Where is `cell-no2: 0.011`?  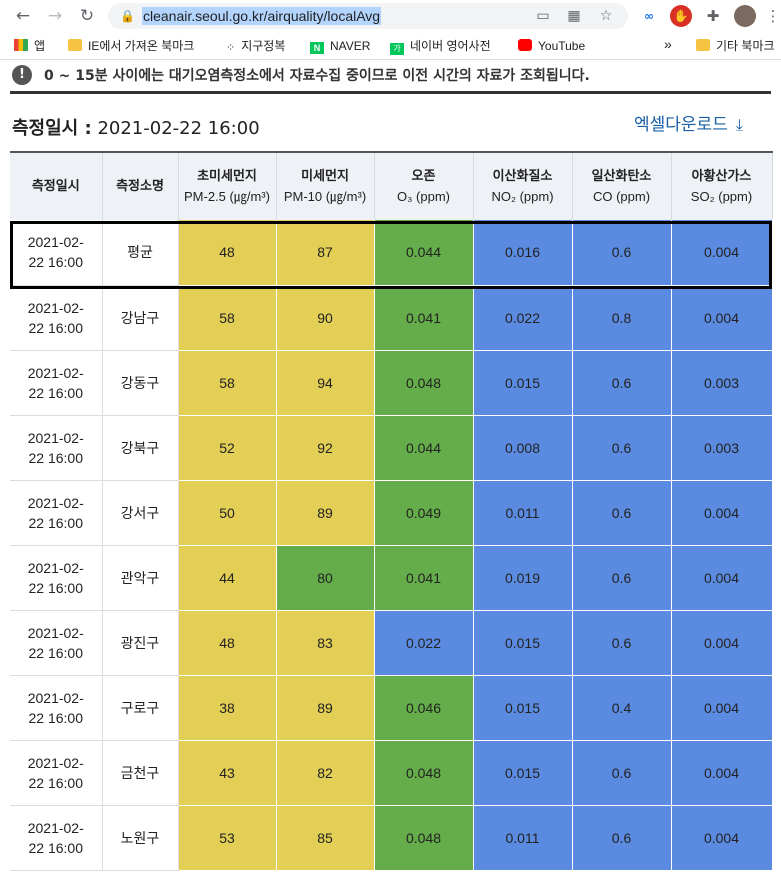 cell-no2: 0.011 is located at coordinates (523, 513).